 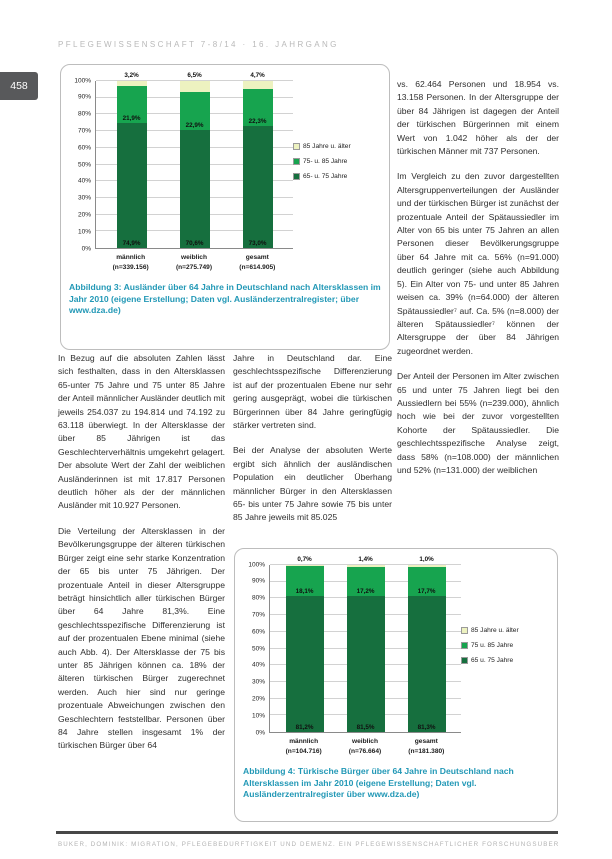 I want to click on segment-value-label: 22,3%, so click(x=257, y=121).